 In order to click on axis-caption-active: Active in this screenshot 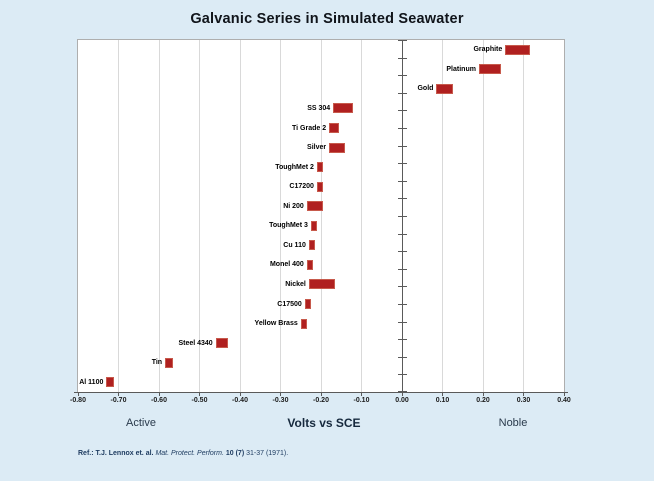, I will do `click(141, 423)`.